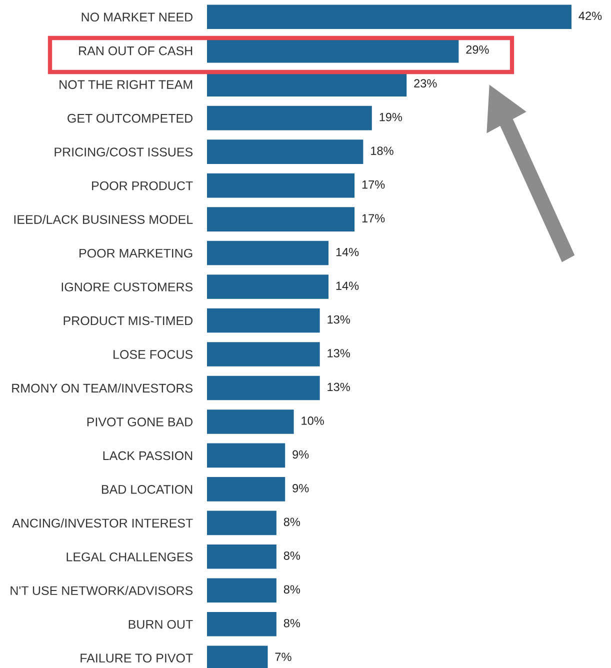  Describe the element at coordinates (425, 83) in the screenshot. I see `data-label: 23%` at that location.